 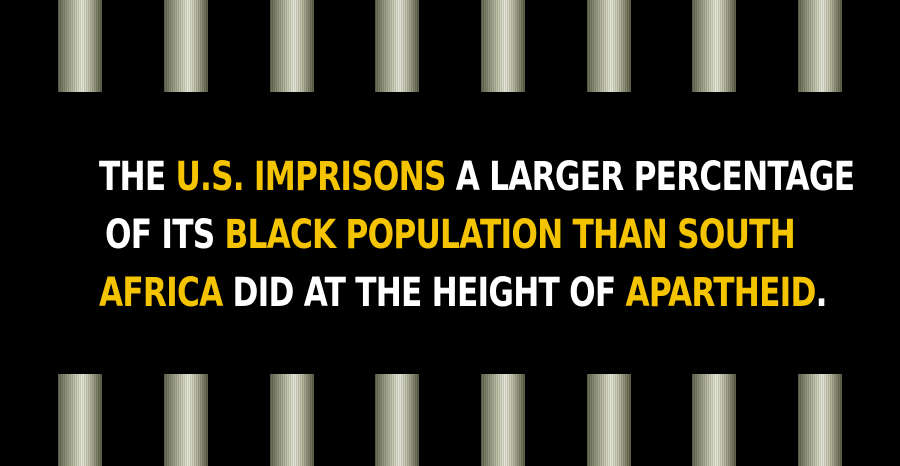 I want to click on headline-highlight: AFRICA, so click(x=161, y=293).